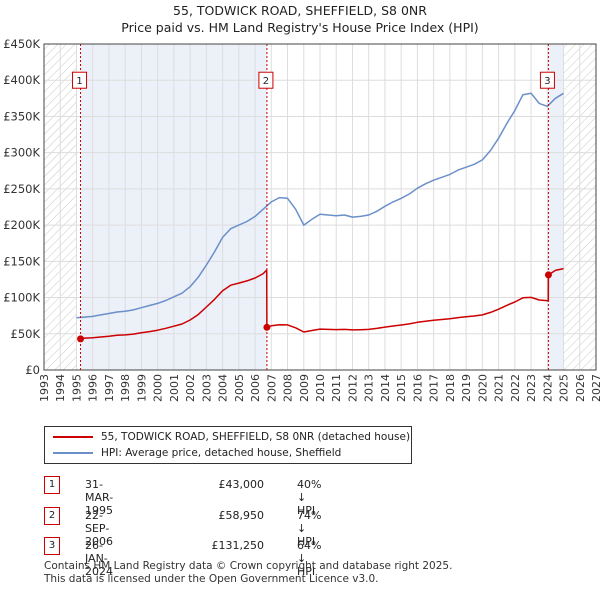 The width and height of the screenshot is (600, 590). I want to click on x-tick-label: 2008, so click(288, 388).